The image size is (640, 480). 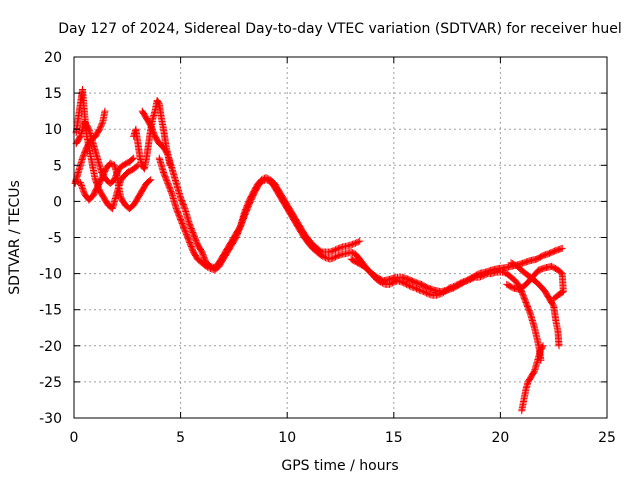 What do you see at coordinates (535, 282) in the screenshot?
I see `series-track-l` at bounding box center [535, 282].